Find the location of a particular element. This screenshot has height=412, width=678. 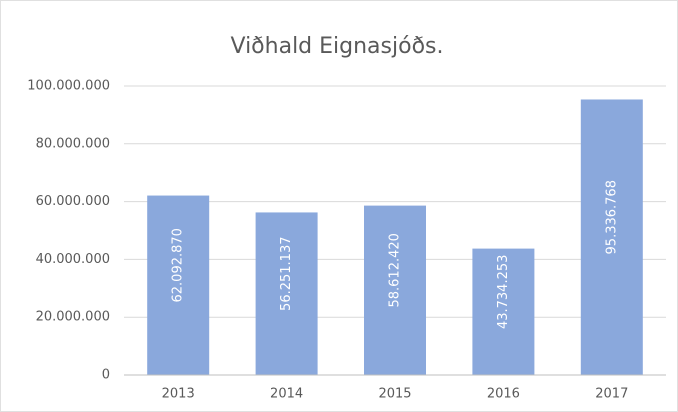

x-tick-label: 2014 is located at coordinates (286, 394).